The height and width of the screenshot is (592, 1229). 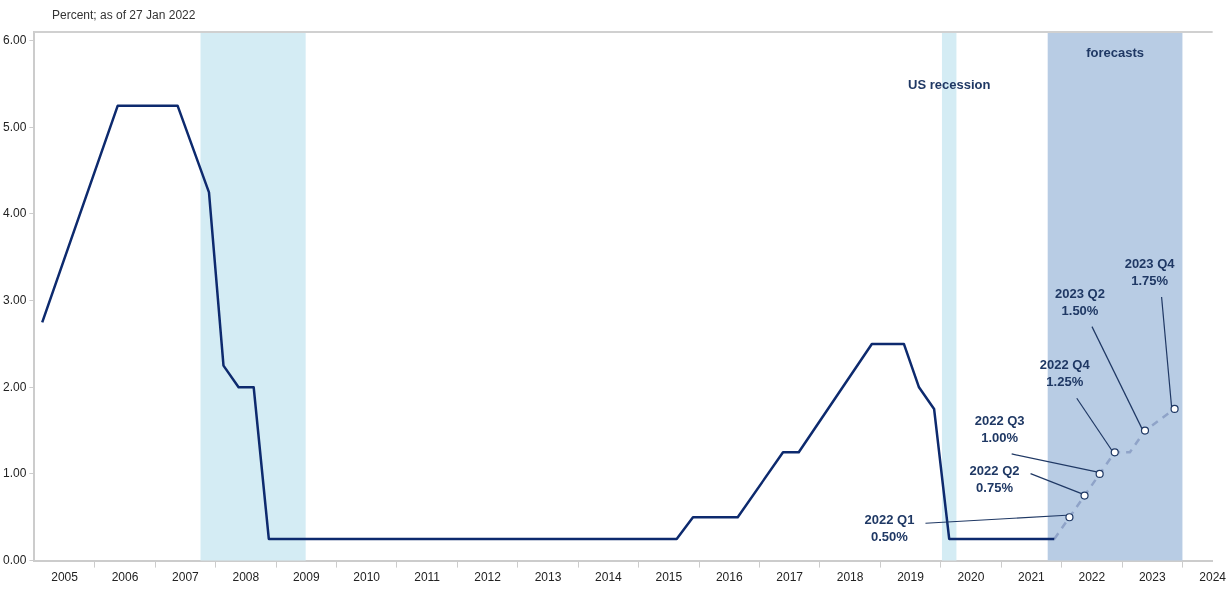 I want to click on x-tick-label: 2023, so click(x=1152, y=577).